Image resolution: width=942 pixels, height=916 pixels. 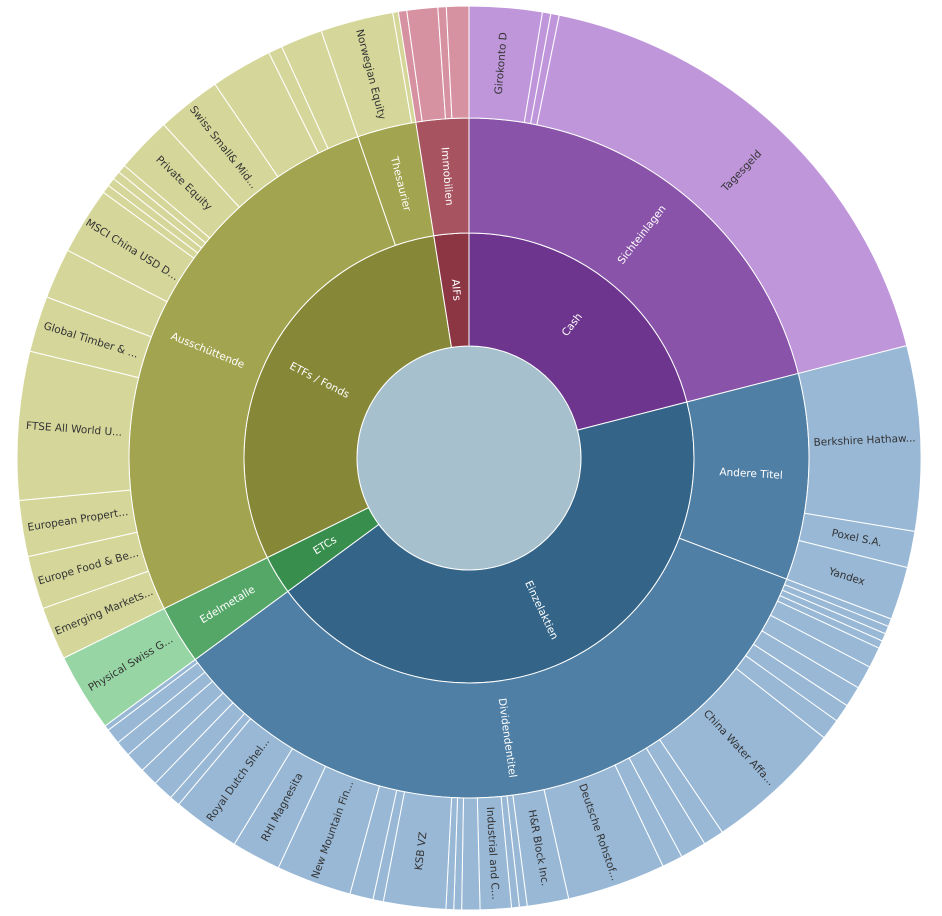 I want to click on slice-label-girokonto-d: Girokonto D, so click(x=501, y=63).